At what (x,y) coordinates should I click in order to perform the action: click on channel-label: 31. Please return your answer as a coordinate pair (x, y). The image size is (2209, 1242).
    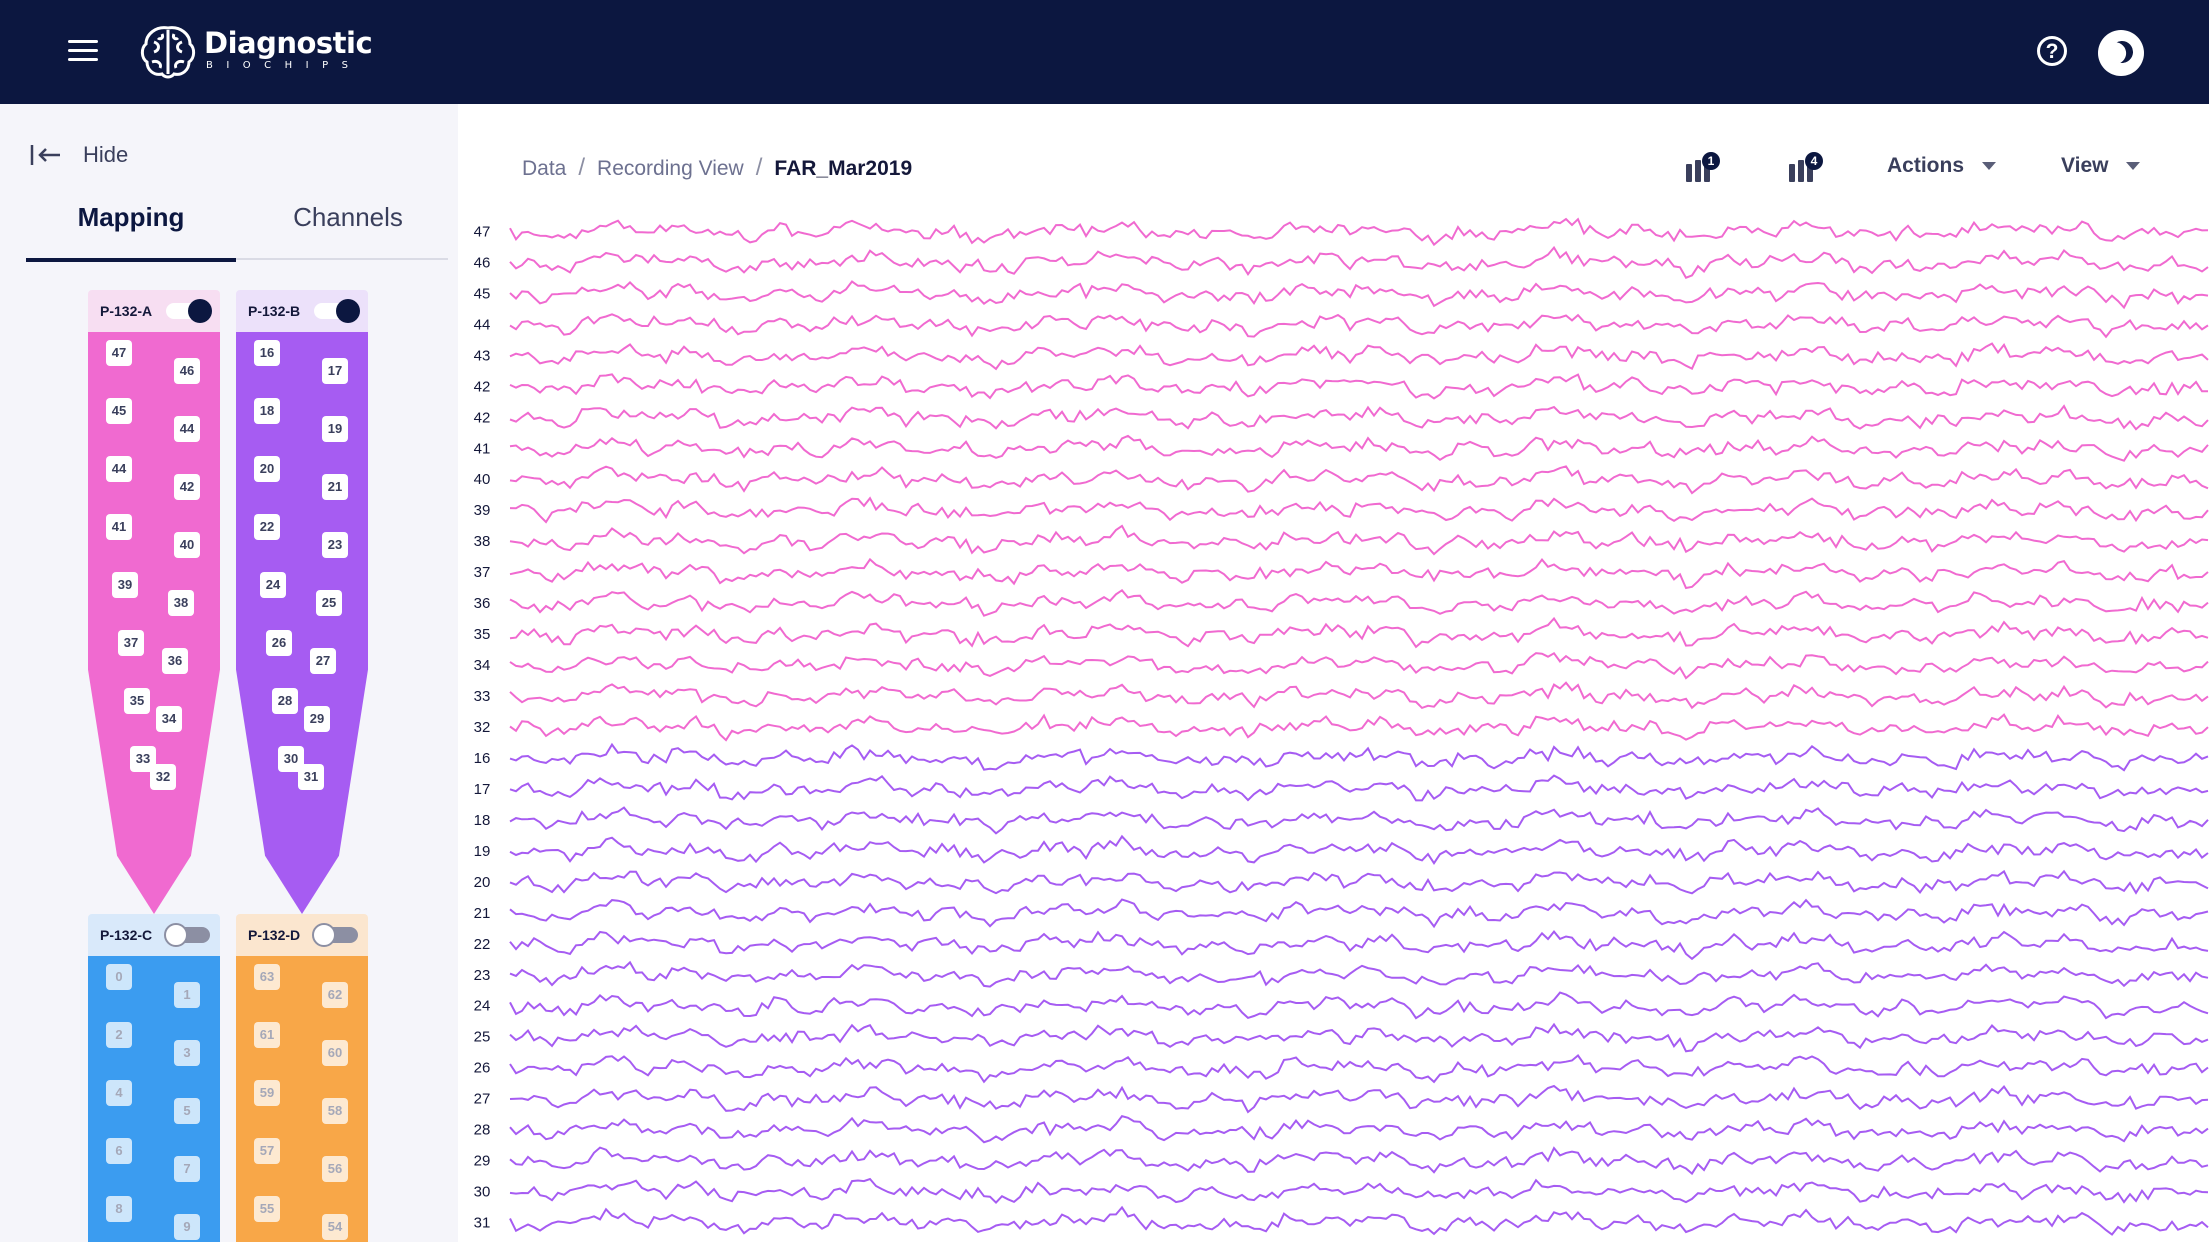
    Looking at the image, I should click on (482, 1223).